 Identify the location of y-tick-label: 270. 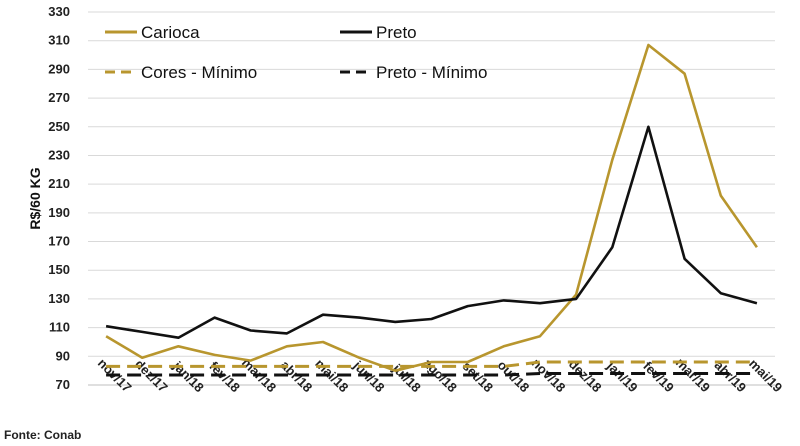
(59, 97).